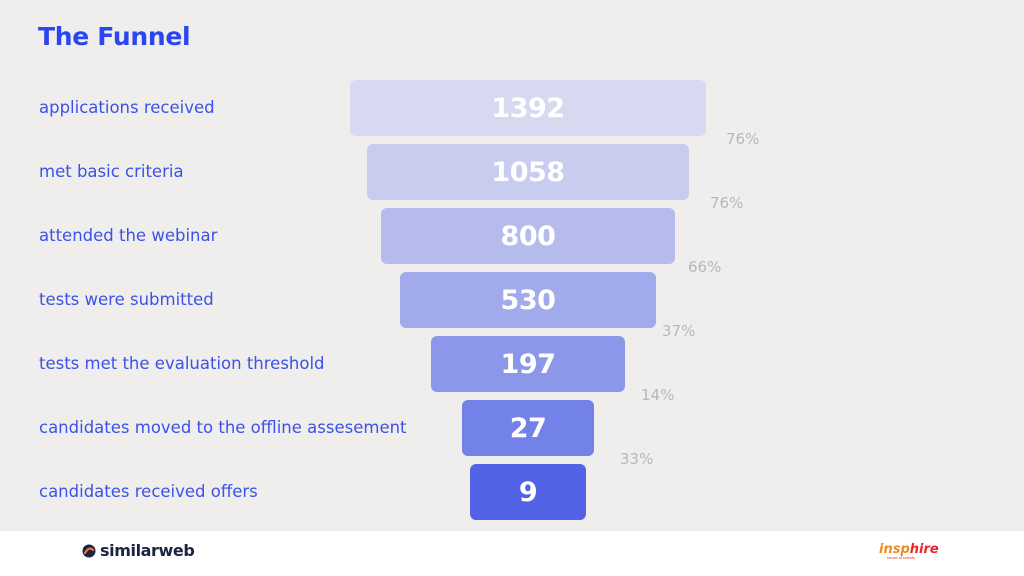 Image resolution: width=1024 pixels, height=576 pixels. Describe the element at coordinates (147, 550) in the screenshot. I see `similarweb-wordmark: similarweb` at that location.